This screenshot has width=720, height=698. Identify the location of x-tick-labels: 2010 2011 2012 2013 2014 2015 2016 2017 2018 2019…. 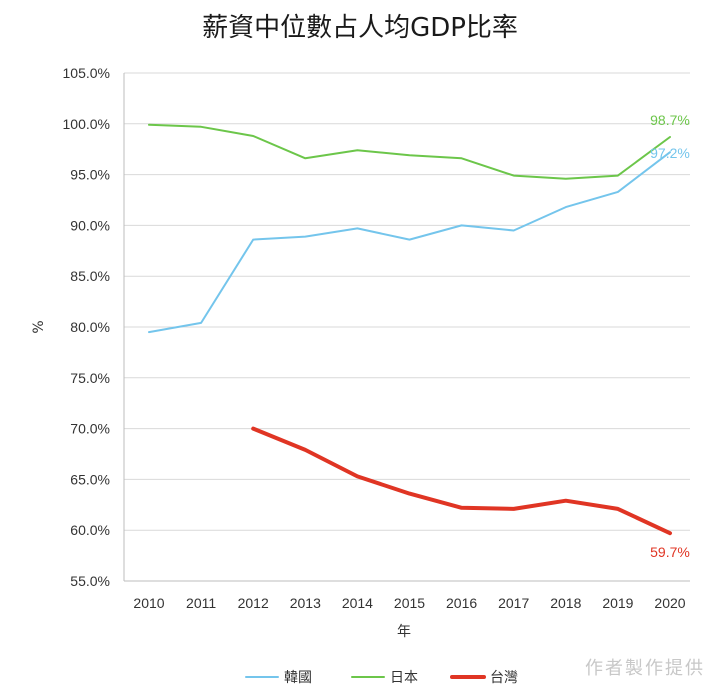
(409, 603).